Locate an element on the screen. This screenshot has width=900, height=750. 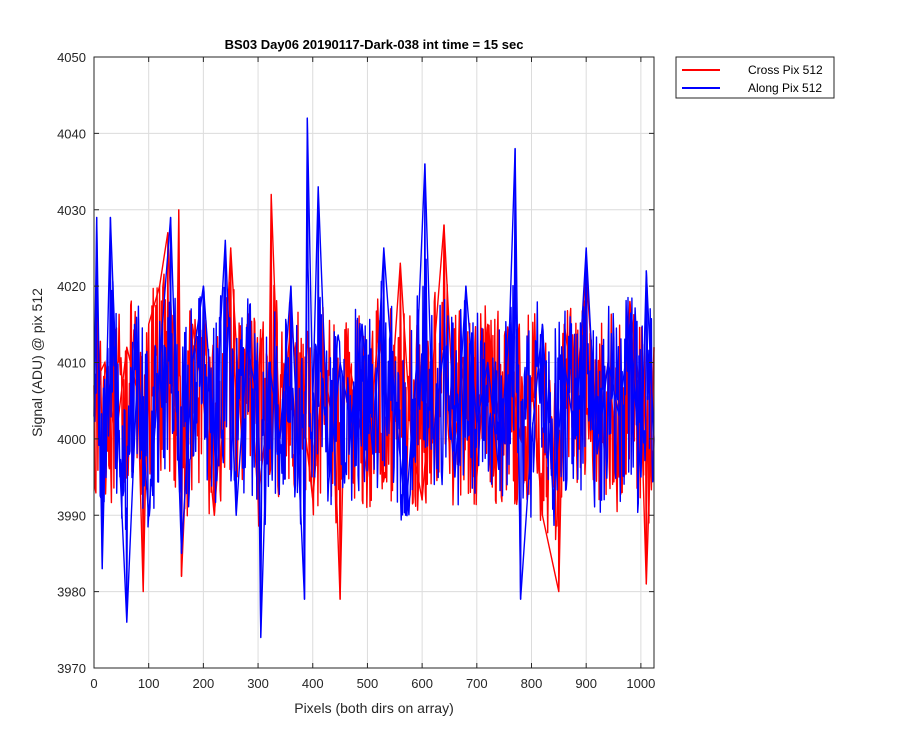
x-tick-label: 600 is located at coordinates (422, 683).